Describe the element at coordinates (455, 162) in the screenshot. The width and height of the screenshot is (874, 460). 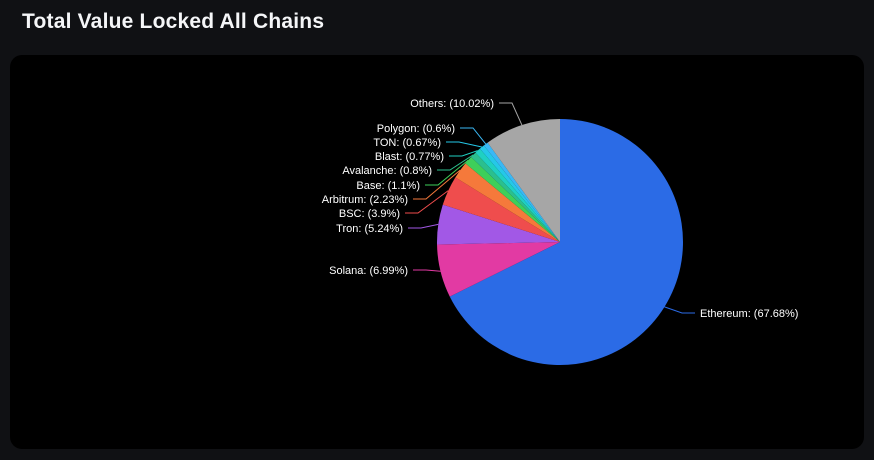
I see `pie-leader-avalanche` at that location.